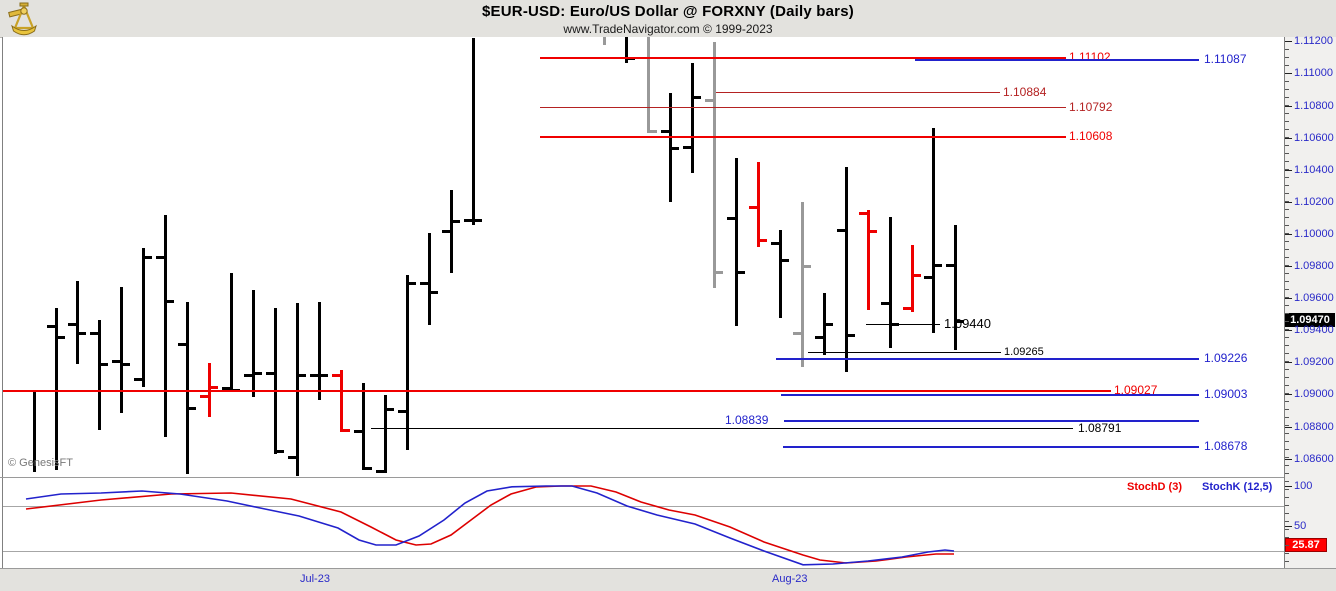 The height and width of the screenshot is (591, 1336). Describe the element at coordinates (1313, 73) in the screenshot. I see `price-axis-label: 1.11000` at that location.